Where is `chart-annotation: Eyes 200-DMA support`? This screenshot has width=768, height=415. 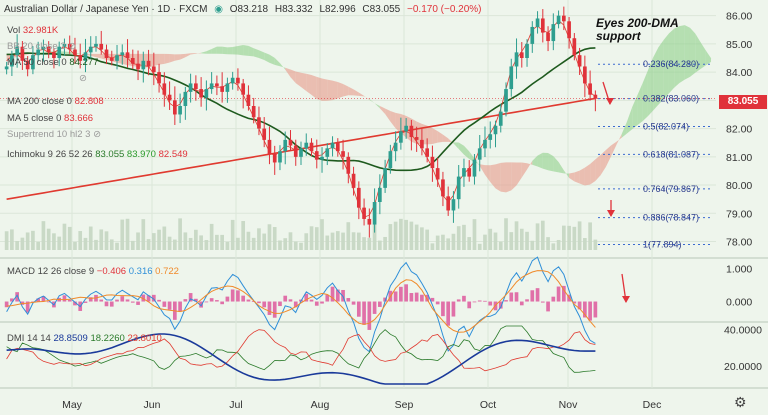 chart-annotation: Eyes 200-DMA support is located at coordinates (637, 30).